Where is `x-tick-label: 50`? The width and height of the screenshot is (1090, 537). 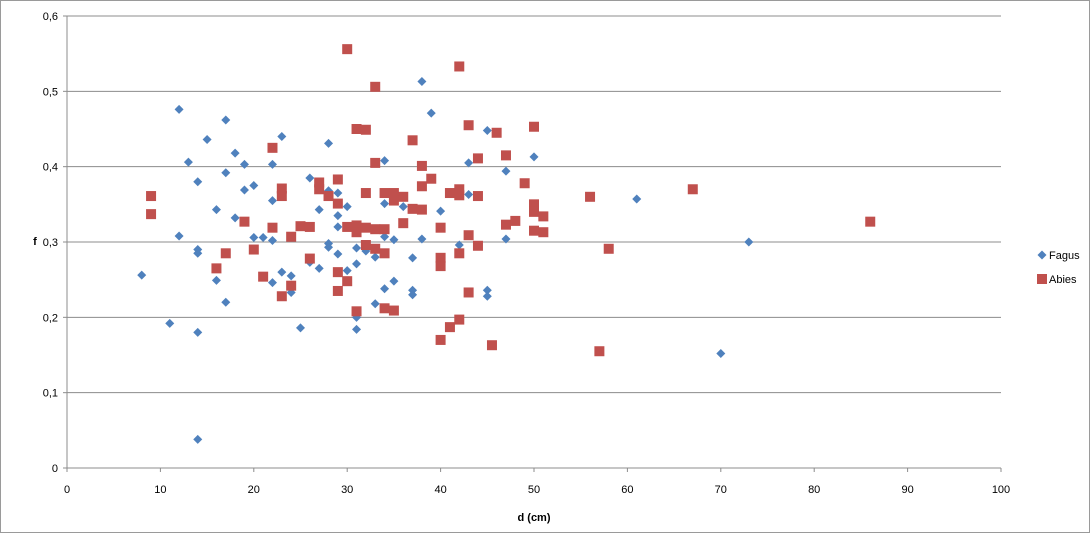
x-tick-label: 50 is located at coordinates (534, 490).